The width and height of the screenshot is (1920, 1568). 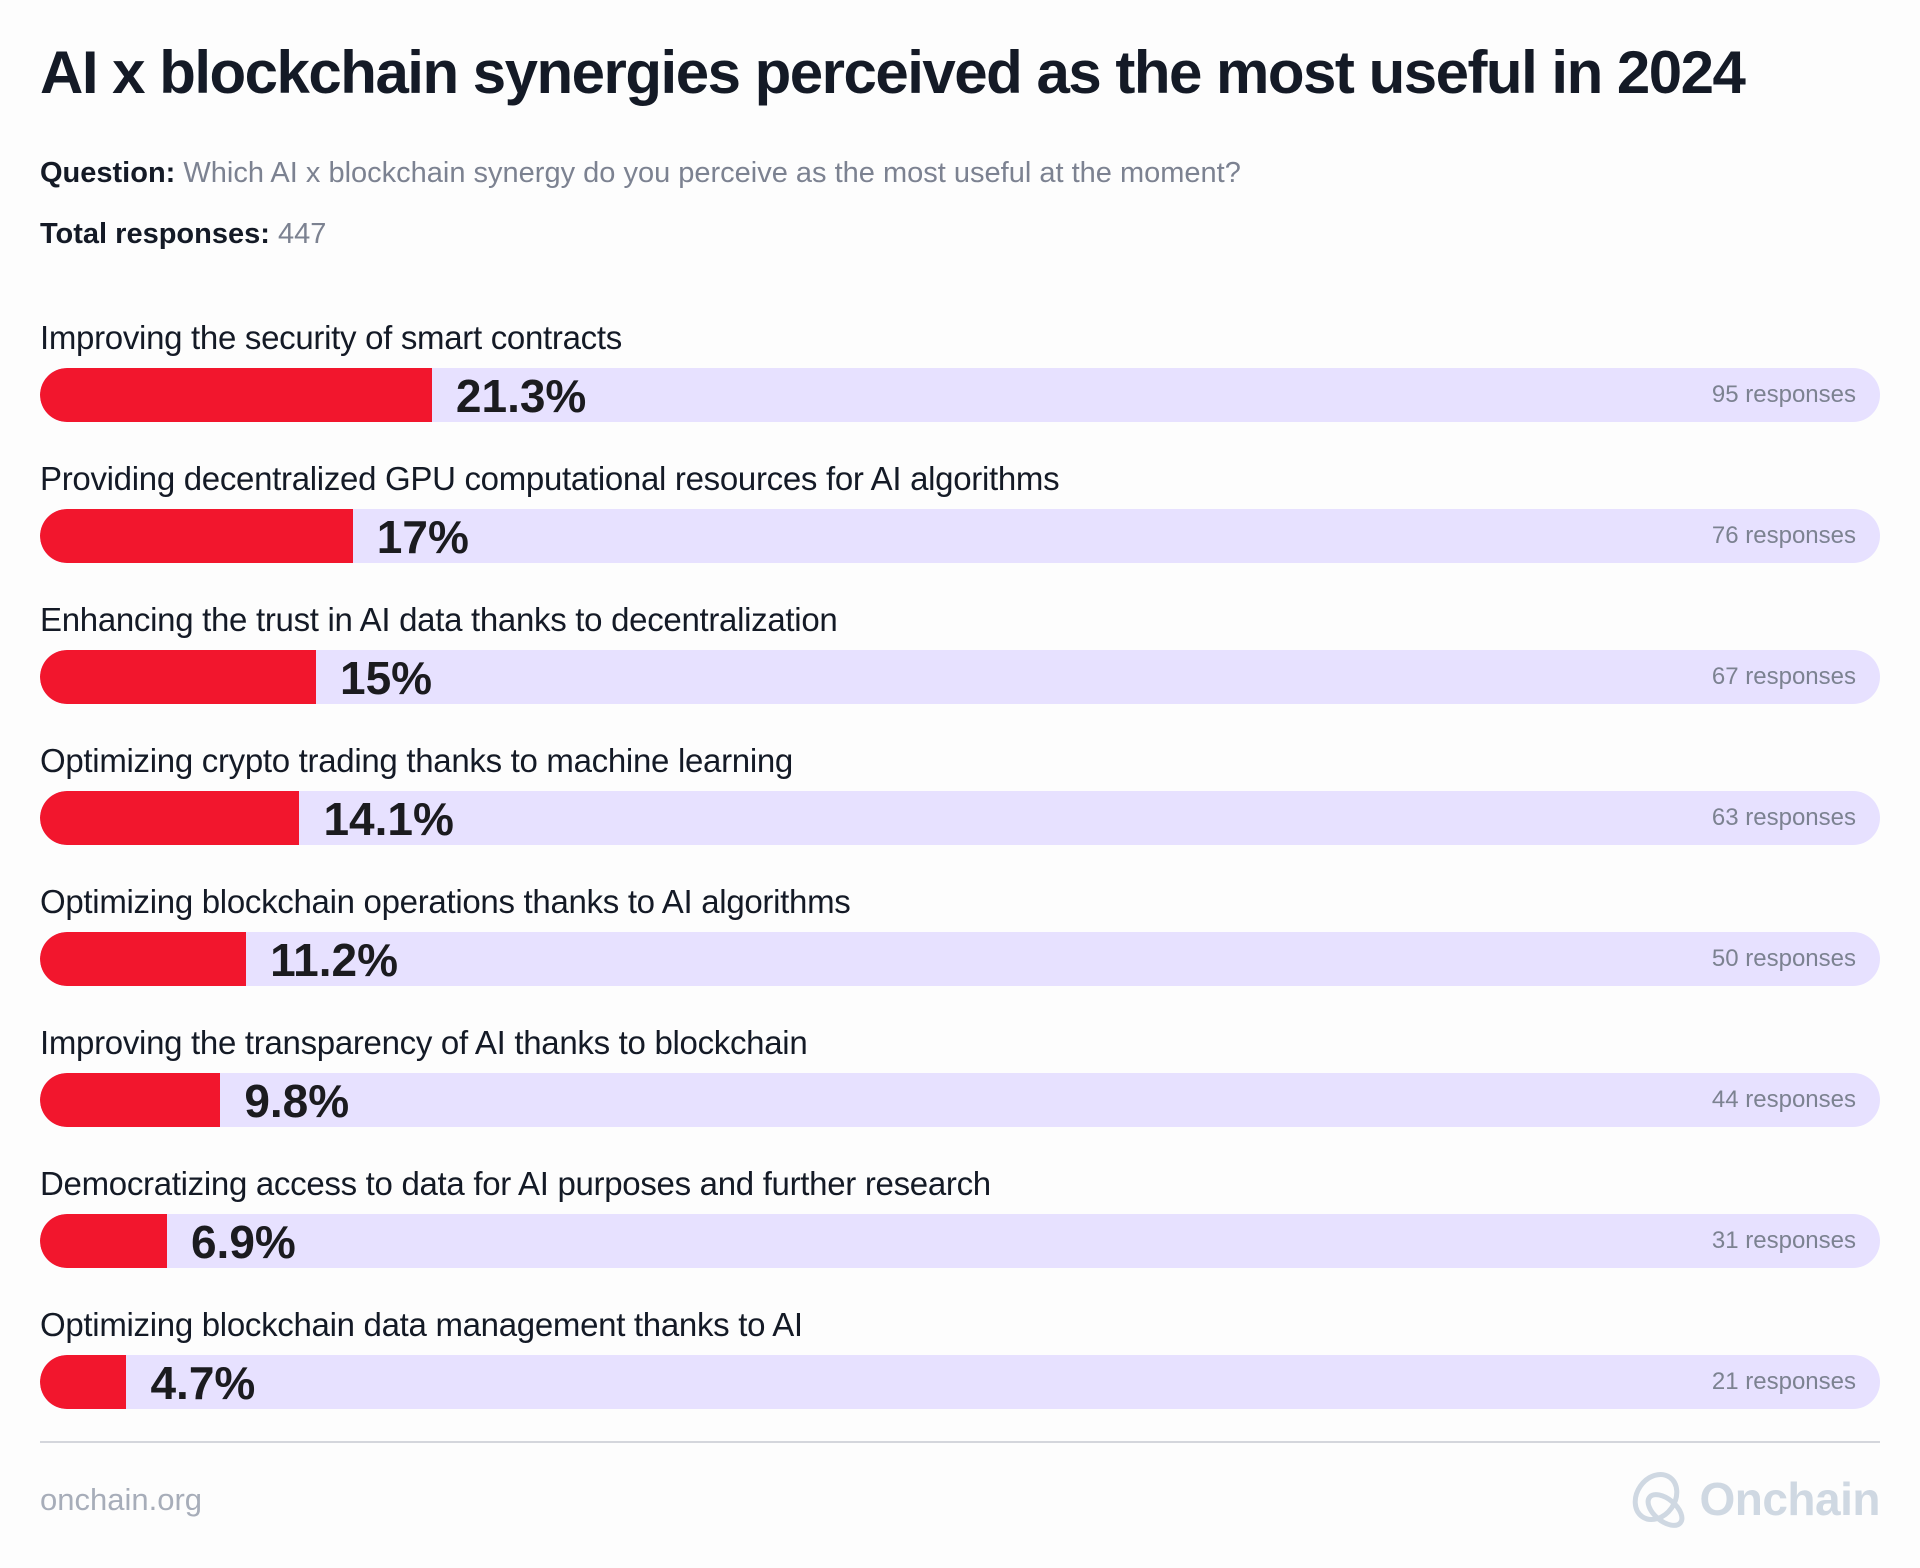 What do you see at coordinates (1783, 817) in the screenshot?
I see `responses-label: 63 responses` at bounding box center [1783, 817].